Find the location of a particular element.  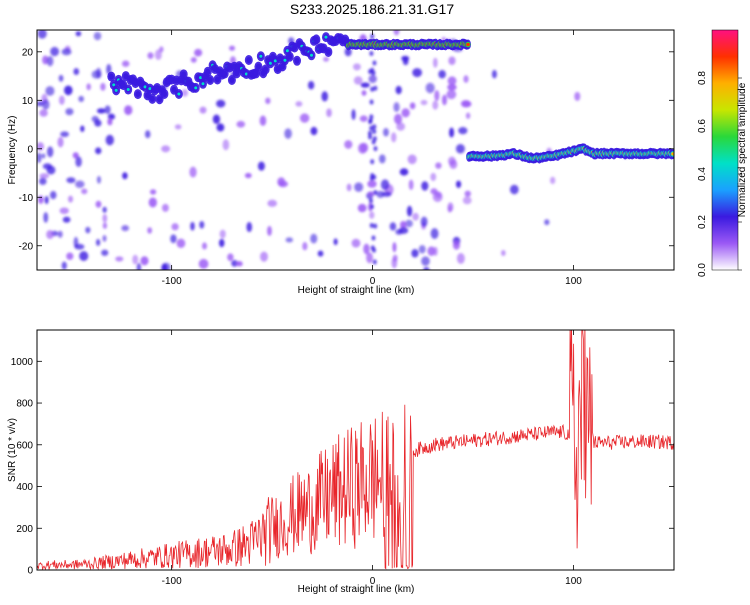

y-tick-label: 0 is located at coordinates (30, 571).